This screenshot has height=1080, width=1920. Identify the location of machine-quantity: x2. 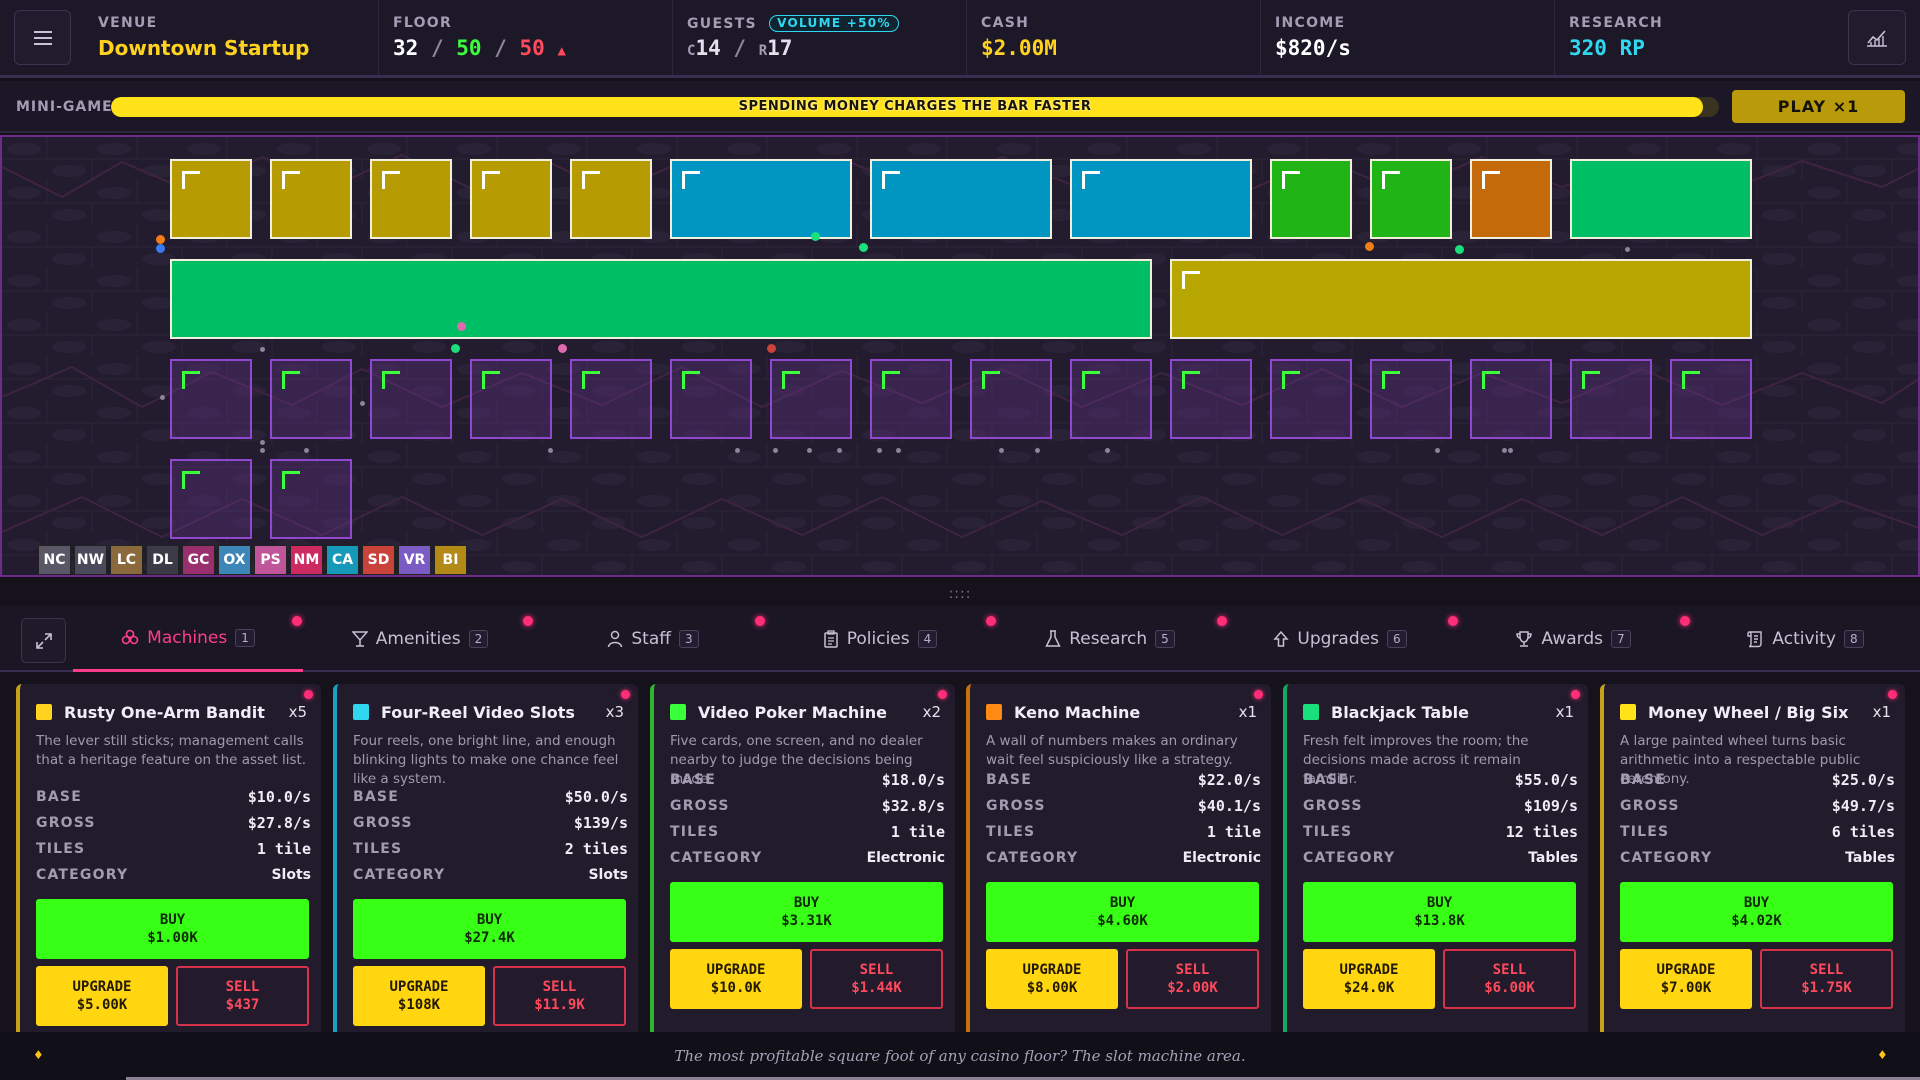
(931, 712).